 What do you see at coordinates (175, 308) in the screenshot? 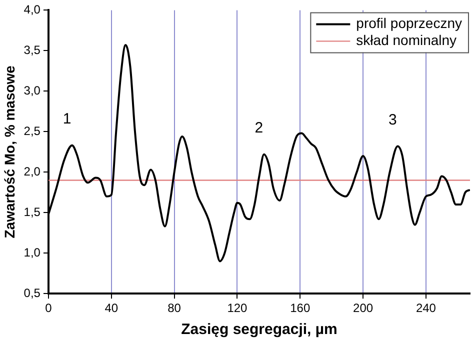
I see `x-tick-label: 80` at bounding box center [175, 308].